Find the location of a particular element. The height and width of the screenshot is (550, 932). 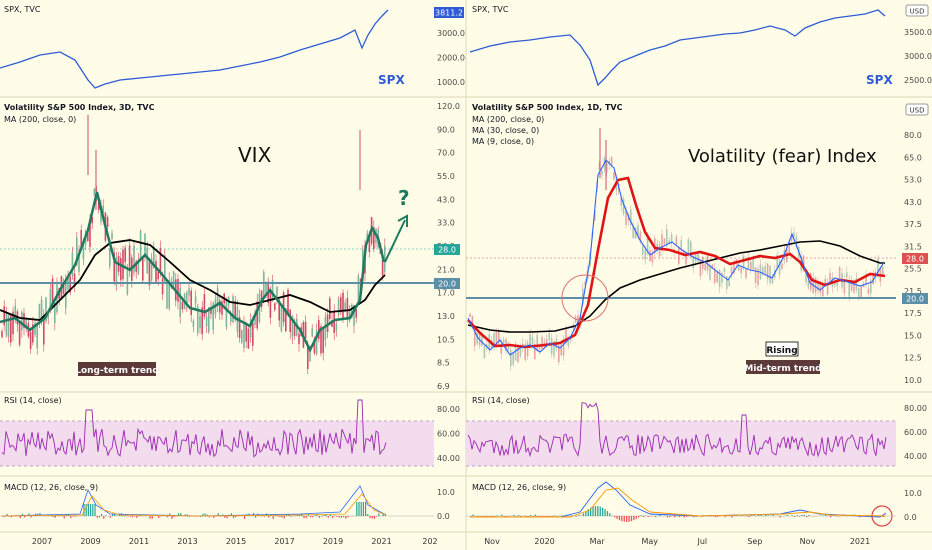

vix-level-left: 20.0 is located at coordinates (447, 284).